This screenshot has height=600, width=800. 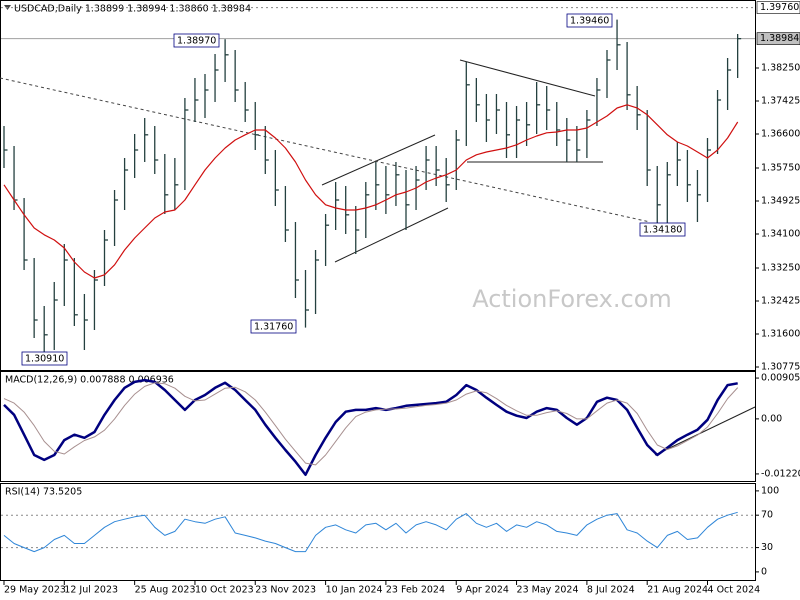 I want to click on macd-trendline, so click(x=705, y=431).